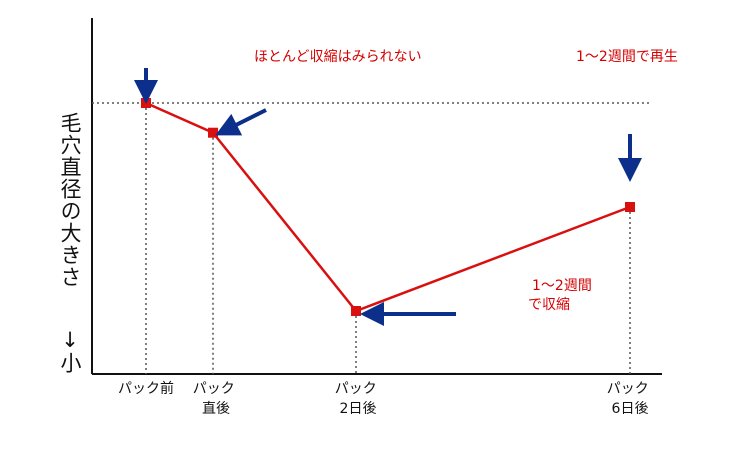 The image size is (750, 452). I want to click on x-tick-label-0: パック前, so click(146, 388).